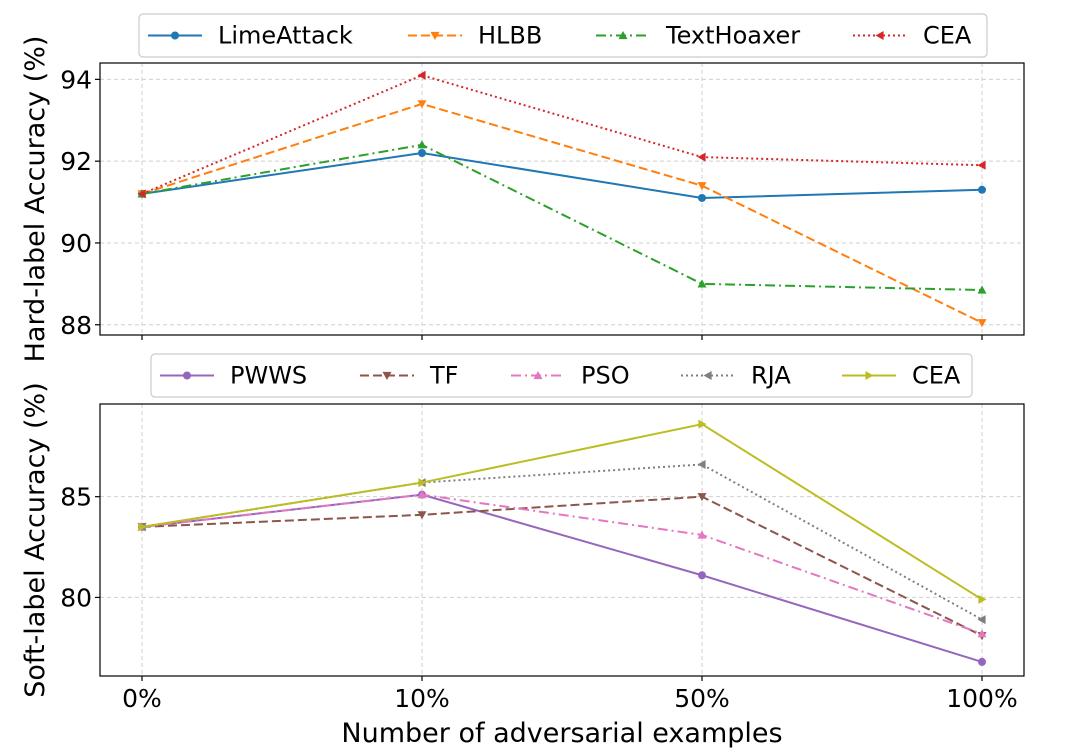 This screenshot has height=756, width=1079. Describe the element at coordinates (562, 337) in the screenshot. I see `top-x-ticks` at that location.